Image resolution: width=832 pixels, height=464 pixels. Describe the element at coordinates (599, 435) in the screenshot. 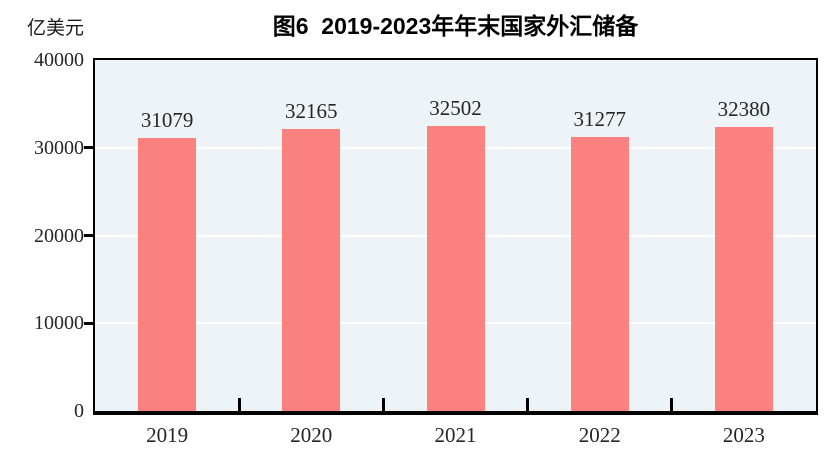

I see `x-tick-label-2022: 2022` at that location.